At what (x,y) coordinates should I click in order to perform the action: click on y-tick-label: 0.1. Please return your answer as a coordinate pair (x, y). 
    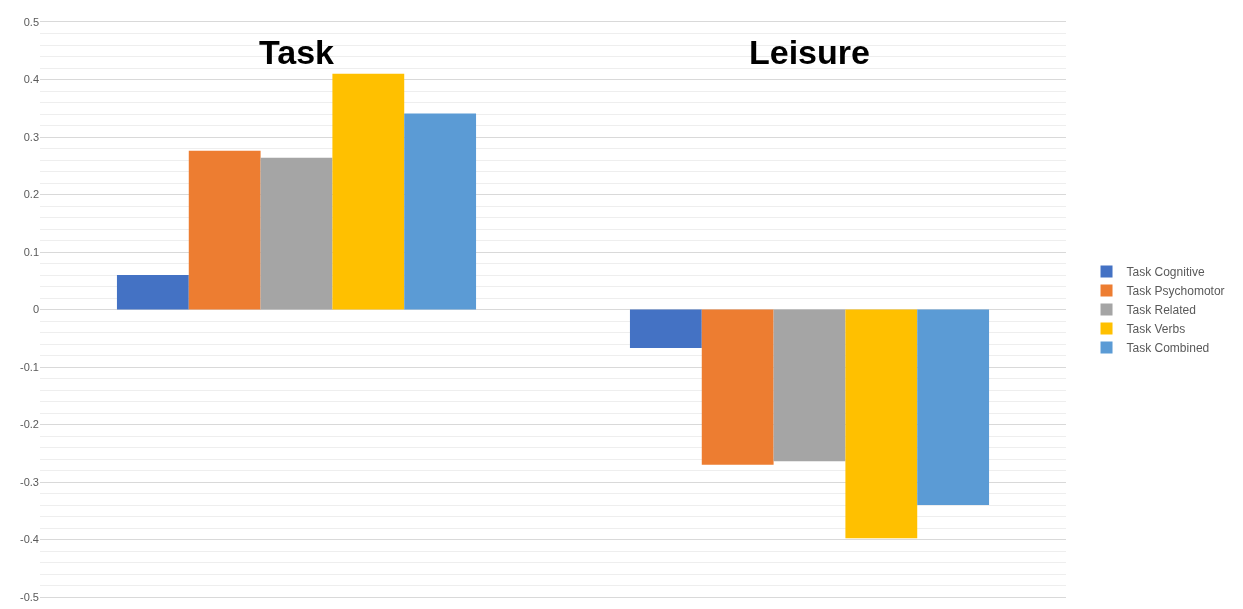
    Looking at the image, I should click on (31, 251).